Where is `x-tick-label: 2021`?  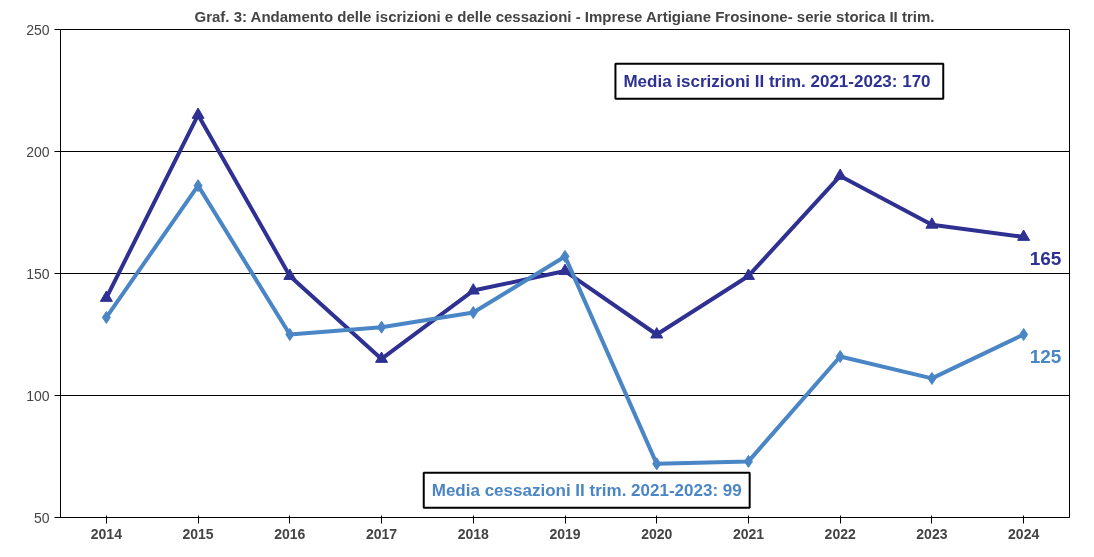
x-tick-label: 2021 is located at coordinates (748, 533).